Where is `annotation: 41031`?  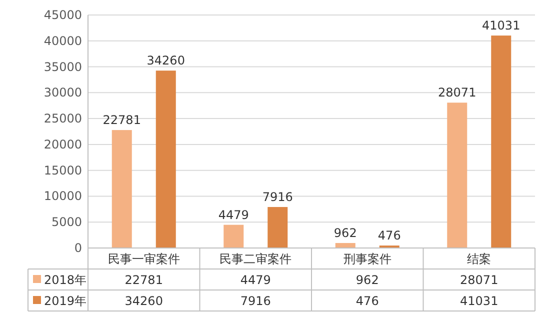 annotation: 41031 is located at coordinates (501, 25).